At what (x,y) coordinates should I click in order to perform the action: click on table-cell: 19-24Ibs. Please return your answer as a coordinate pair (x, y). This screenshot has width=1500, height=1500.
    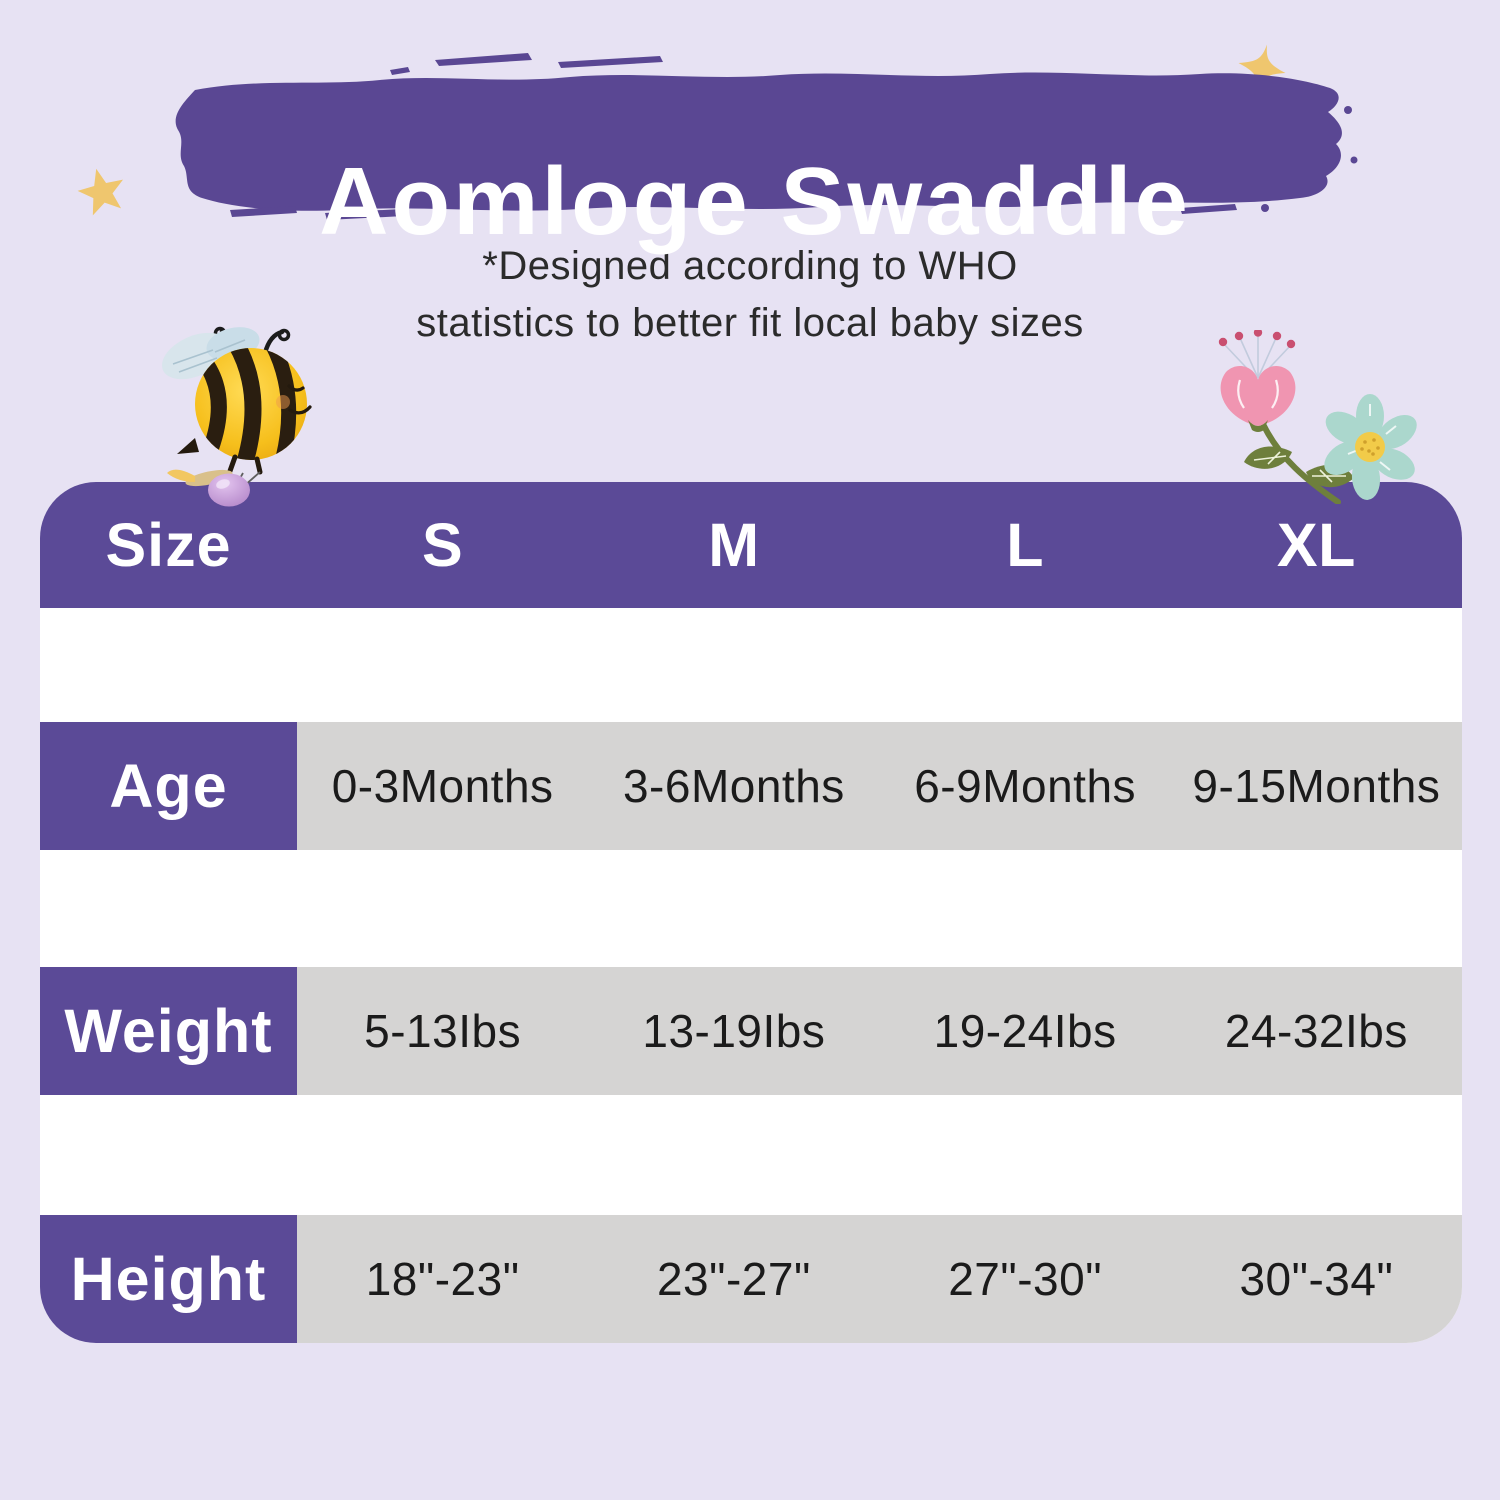
    Looking at the image, I should click on (1025, 1031).